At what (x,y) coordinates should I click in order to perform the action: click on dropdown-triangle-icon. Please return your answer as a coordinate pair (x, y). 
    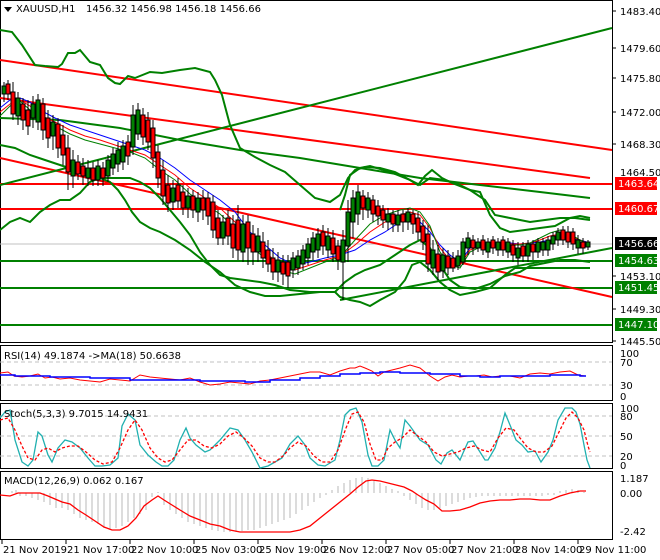
    Looking at the image, I should click on (8, 9).